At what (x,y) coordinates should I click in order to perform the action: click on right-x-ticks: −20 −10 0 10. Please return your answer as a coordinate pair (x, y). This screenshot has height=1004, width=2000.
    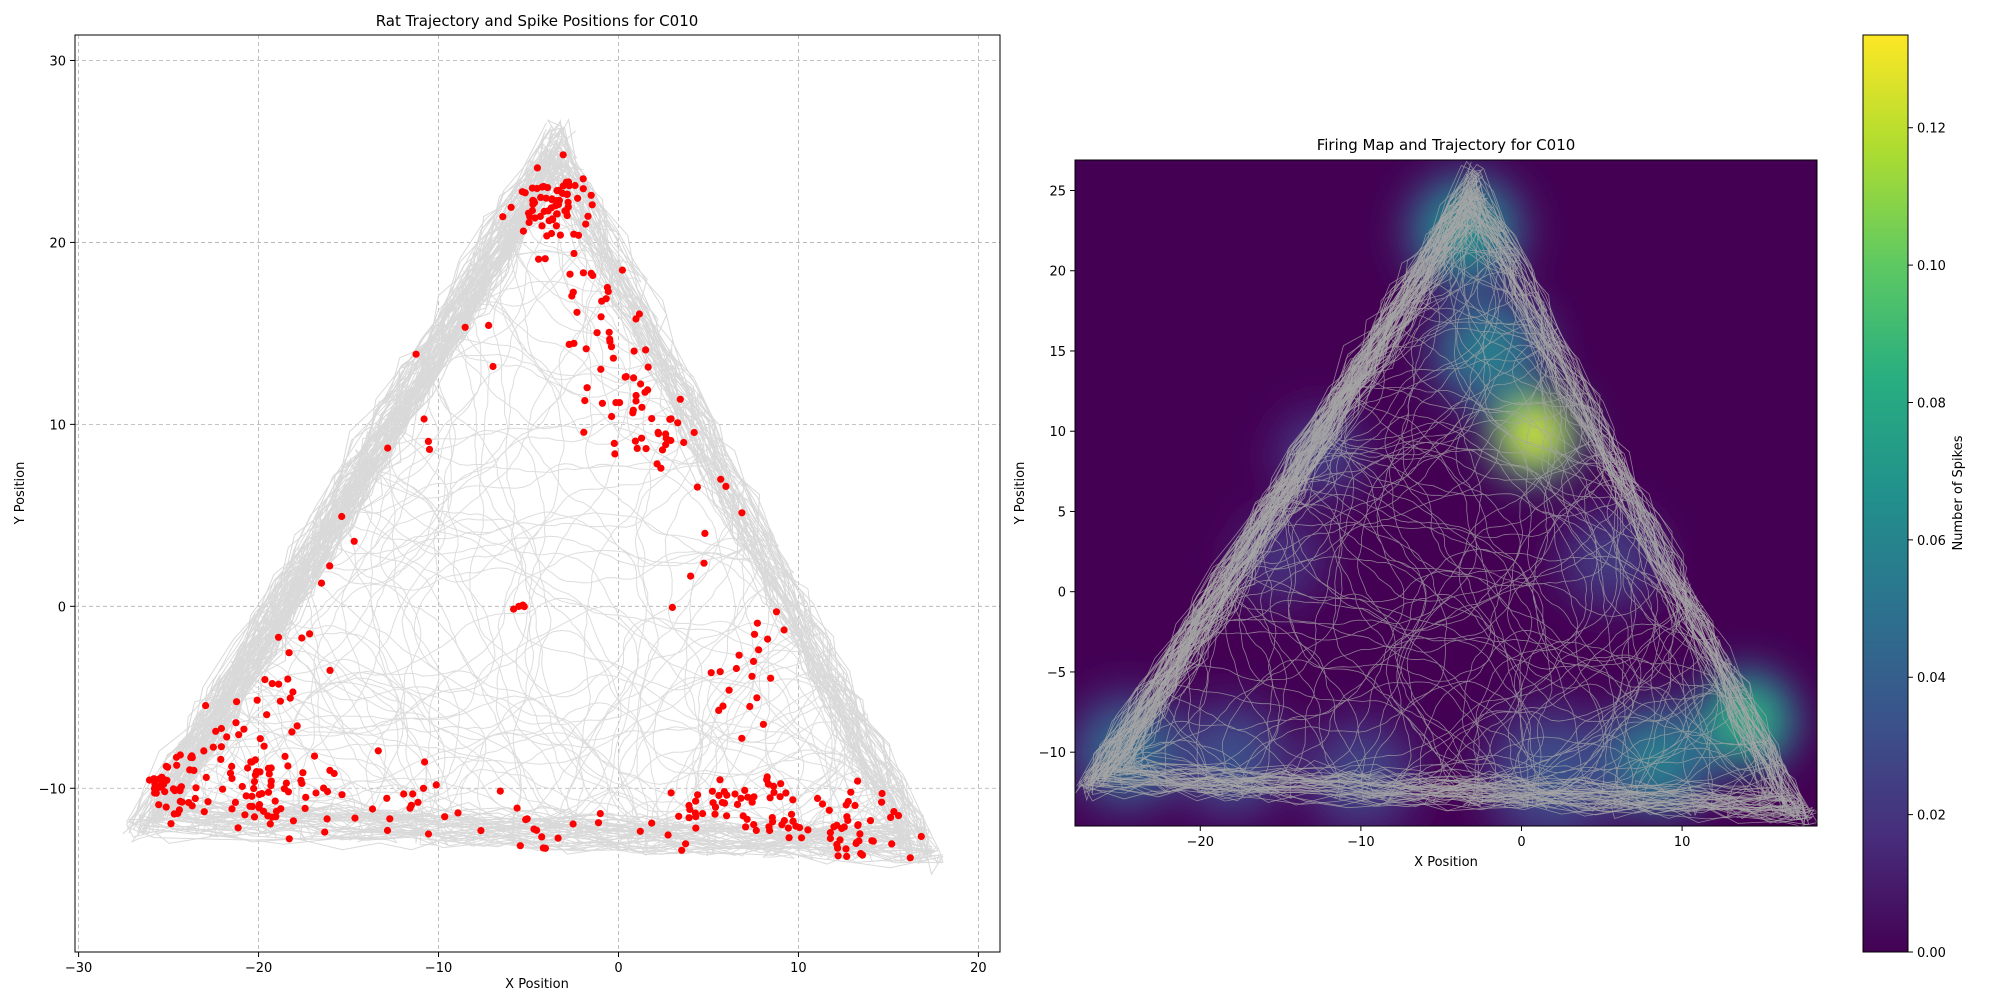
    Looking at the image, I should click on (1438, 838).